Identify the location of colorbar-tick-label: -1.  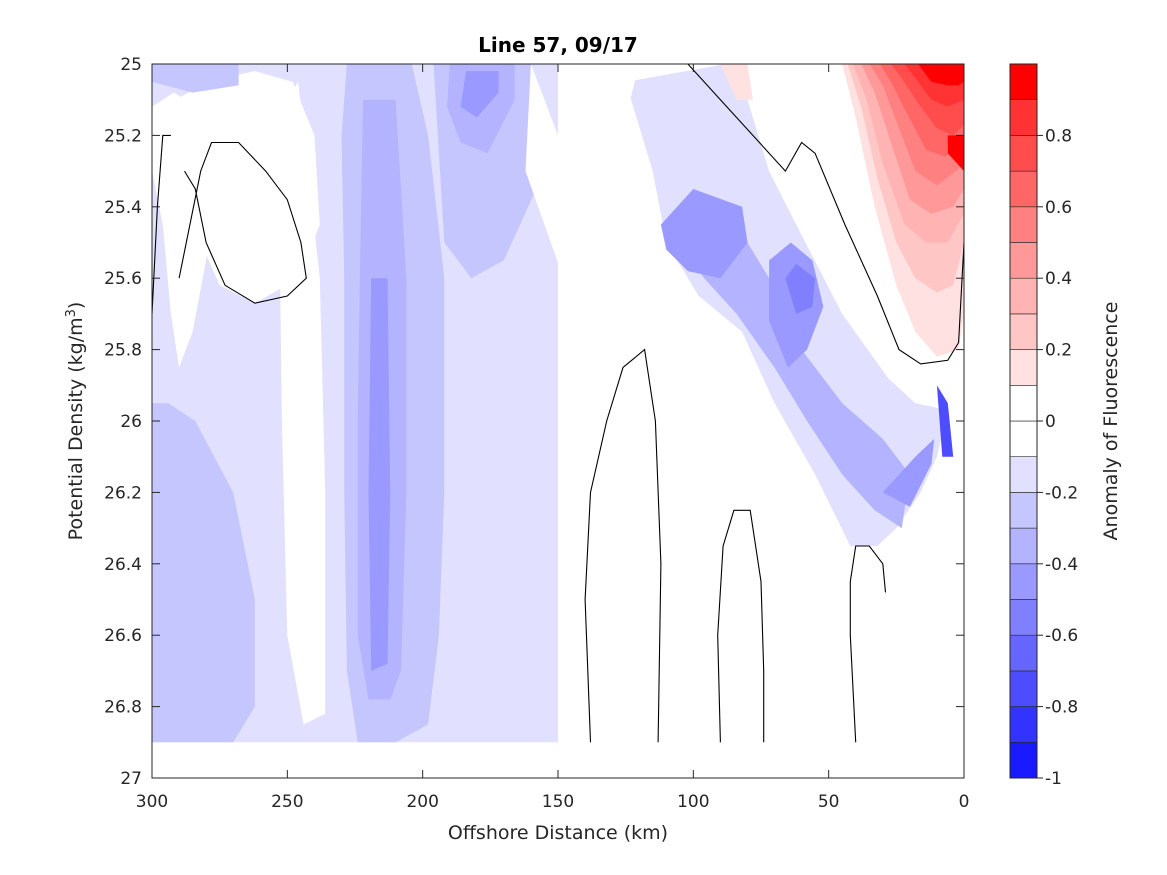
(1053, 779).